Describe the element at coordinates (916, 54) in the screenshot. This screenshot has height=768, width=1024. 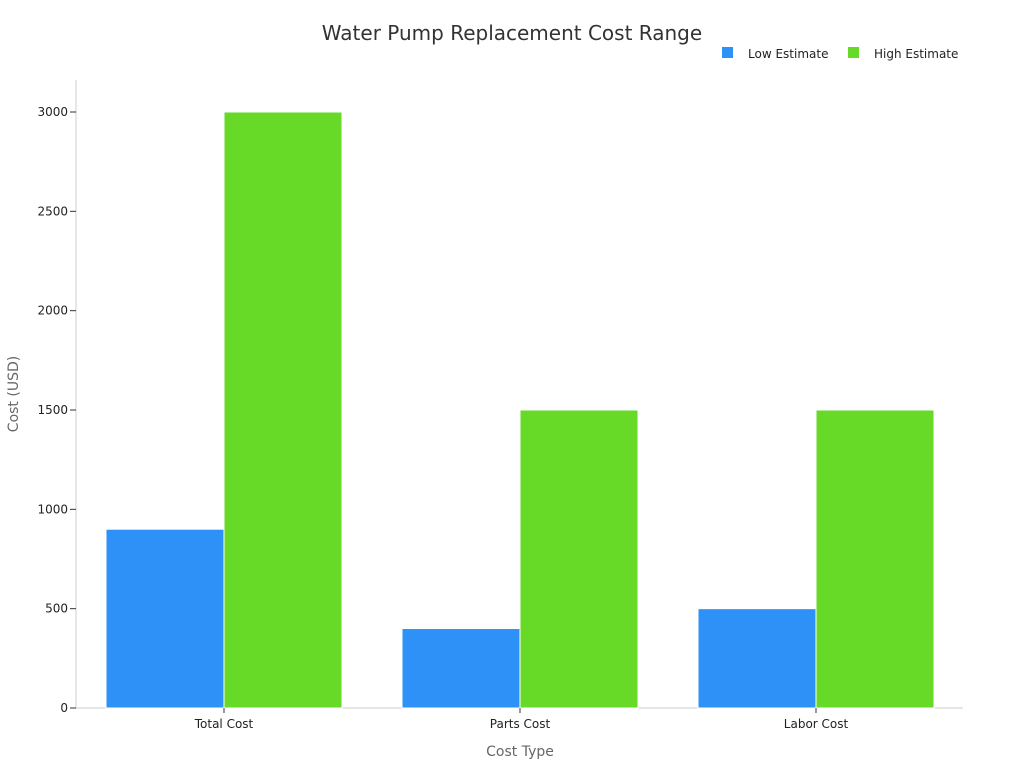
I see `legend-label: High Estimate` at that location.